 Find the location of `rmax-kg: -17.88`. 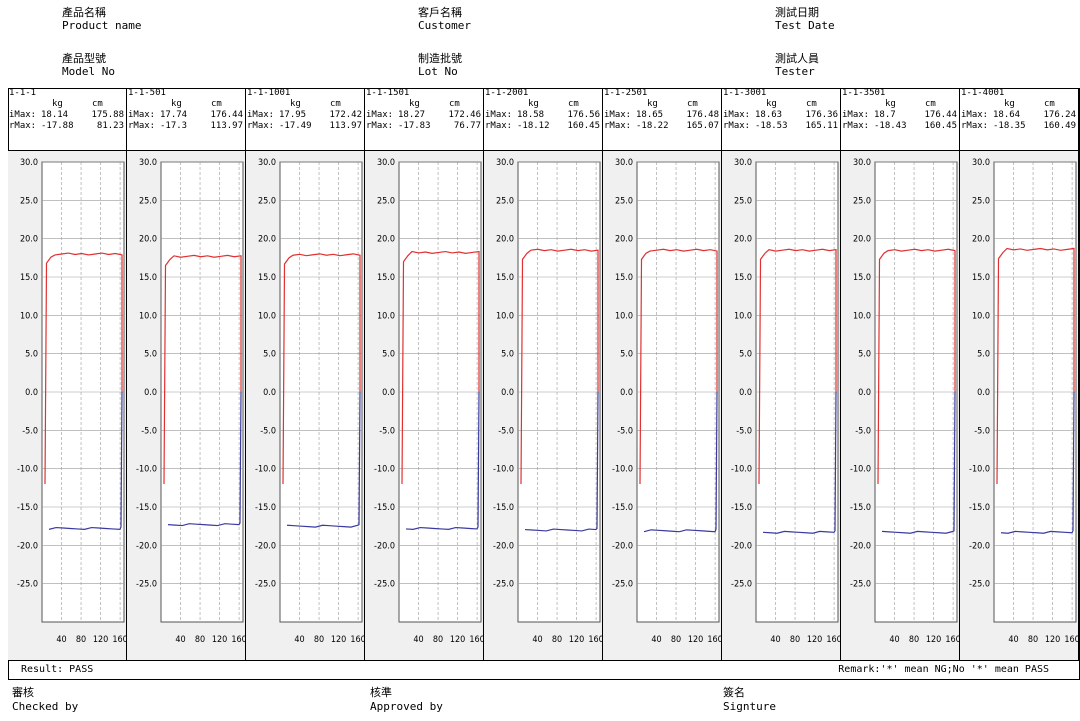

rmax-kg: -17.88 is located at coordinates (57, 126).